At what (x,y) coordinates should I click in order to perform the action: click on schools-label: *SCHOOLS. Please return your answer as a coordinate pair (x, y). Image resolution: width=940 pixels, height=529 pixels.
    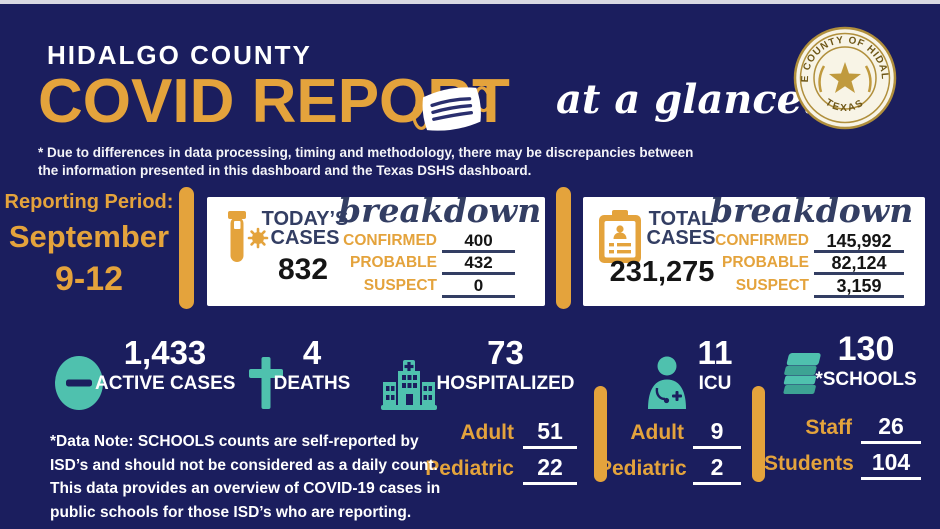
    Looking at the image, I should click on (866, 379).